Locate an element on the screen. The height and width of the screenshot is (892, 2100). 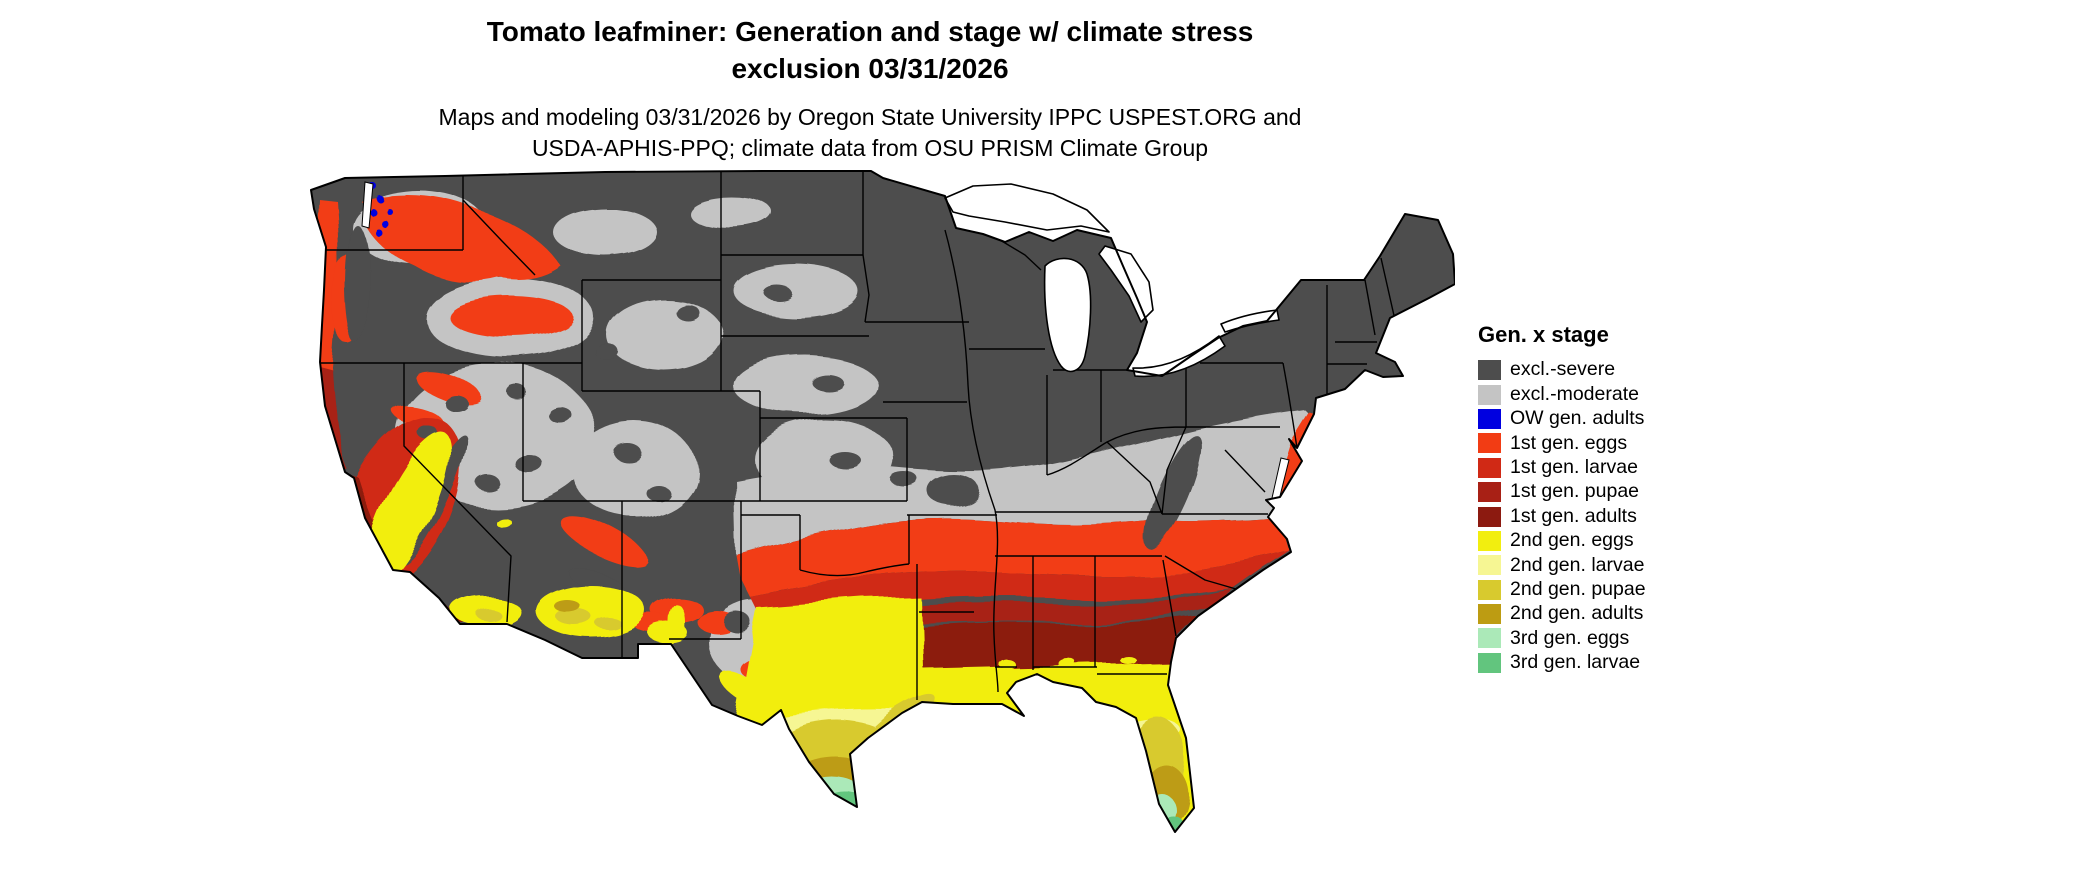
puget-sound-water is located at coordinates (367, 205).